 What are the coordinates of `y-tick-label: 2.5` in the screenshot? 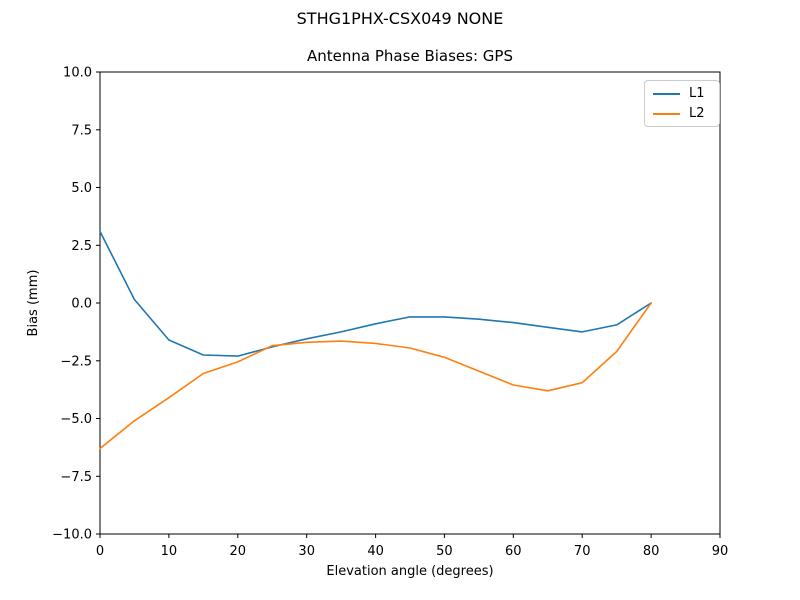 It's located at (81, 246).